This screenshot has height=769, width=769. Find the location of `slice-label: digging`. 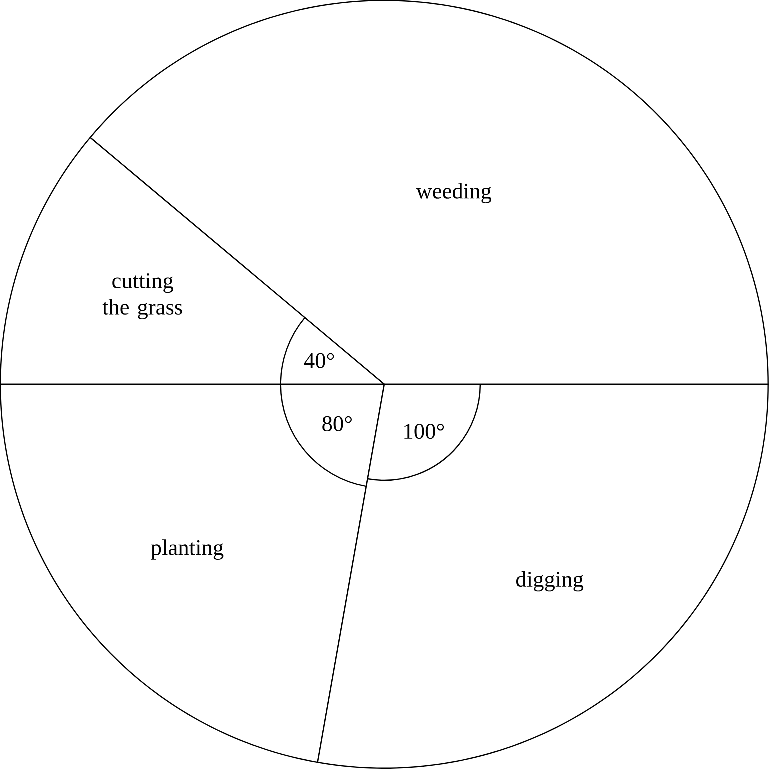

slice-label: digging is located at coordinates (550, 581).